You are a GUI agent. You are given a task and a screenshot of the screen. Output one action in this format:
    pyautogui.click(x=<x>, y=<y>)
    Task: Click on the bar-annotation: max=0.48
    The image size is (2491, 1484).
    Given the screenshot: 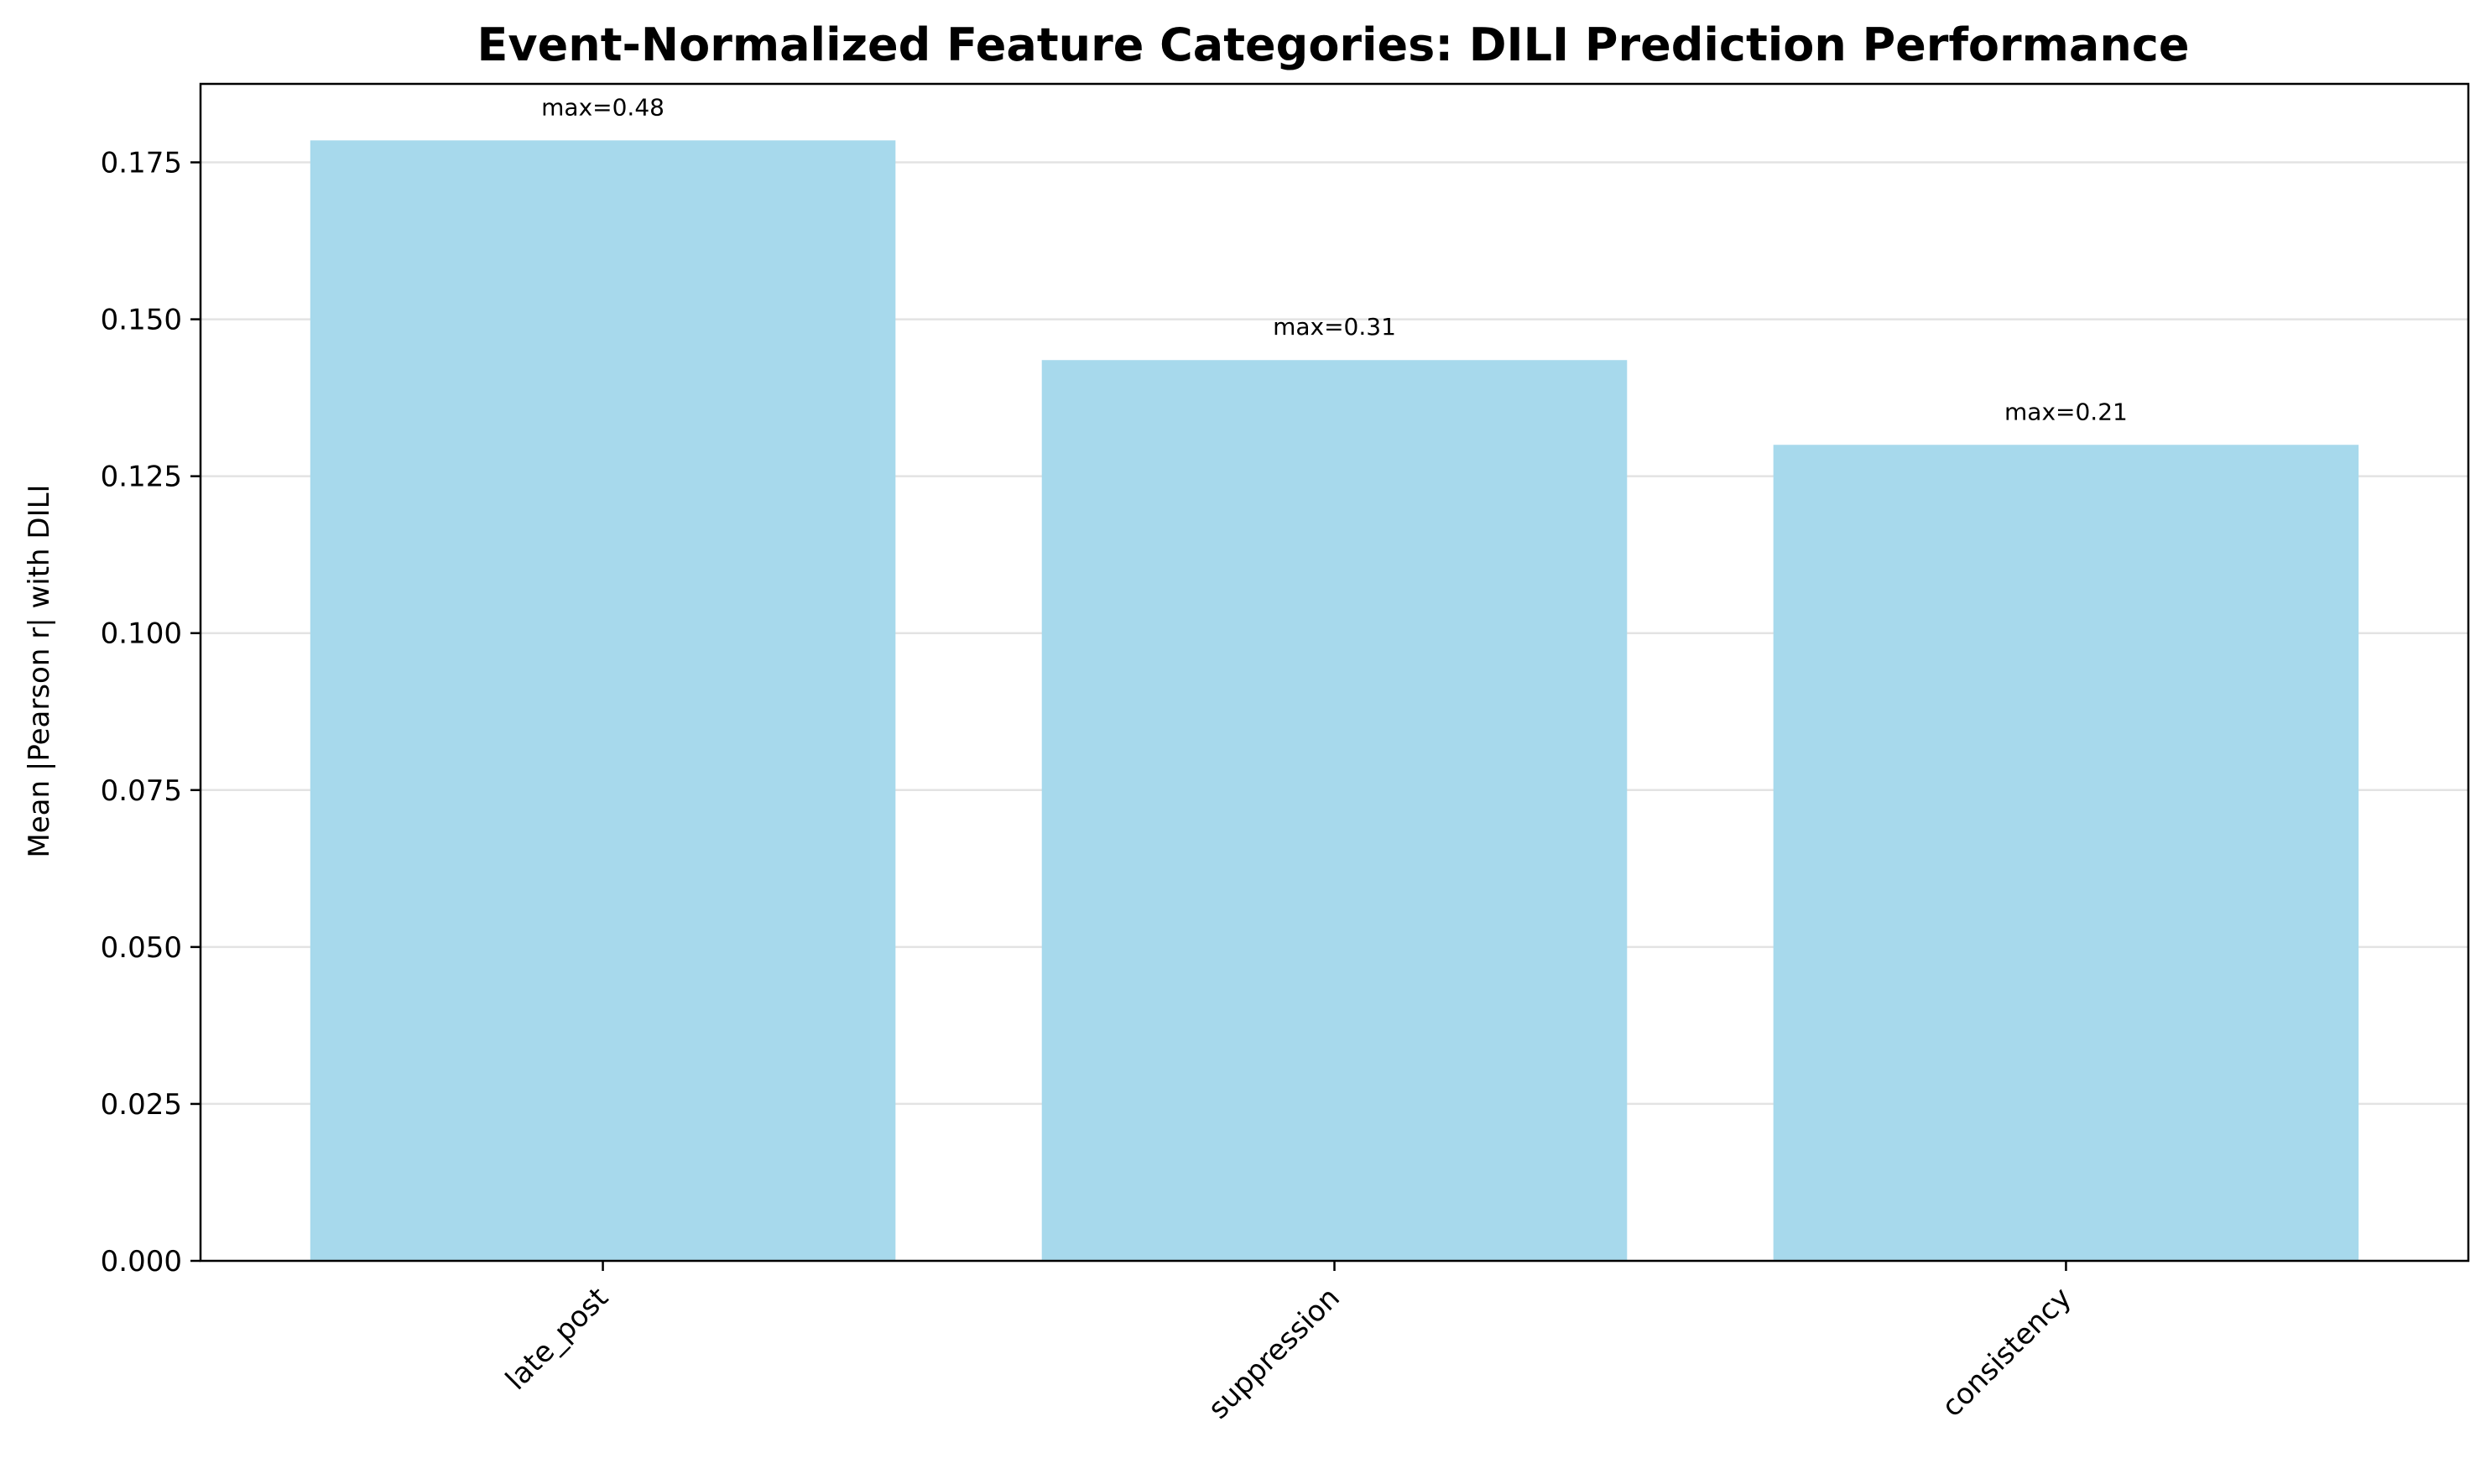 What is the action you would take?
    pyautogui.click(x=602, y=107)
    